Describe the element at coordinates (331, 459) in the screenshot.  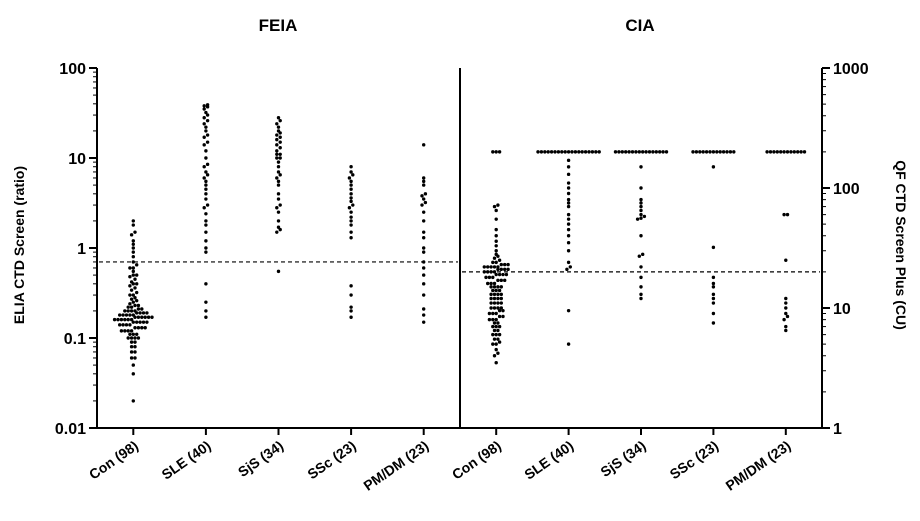
I see `x-category-label: SSc (23)` at that location.